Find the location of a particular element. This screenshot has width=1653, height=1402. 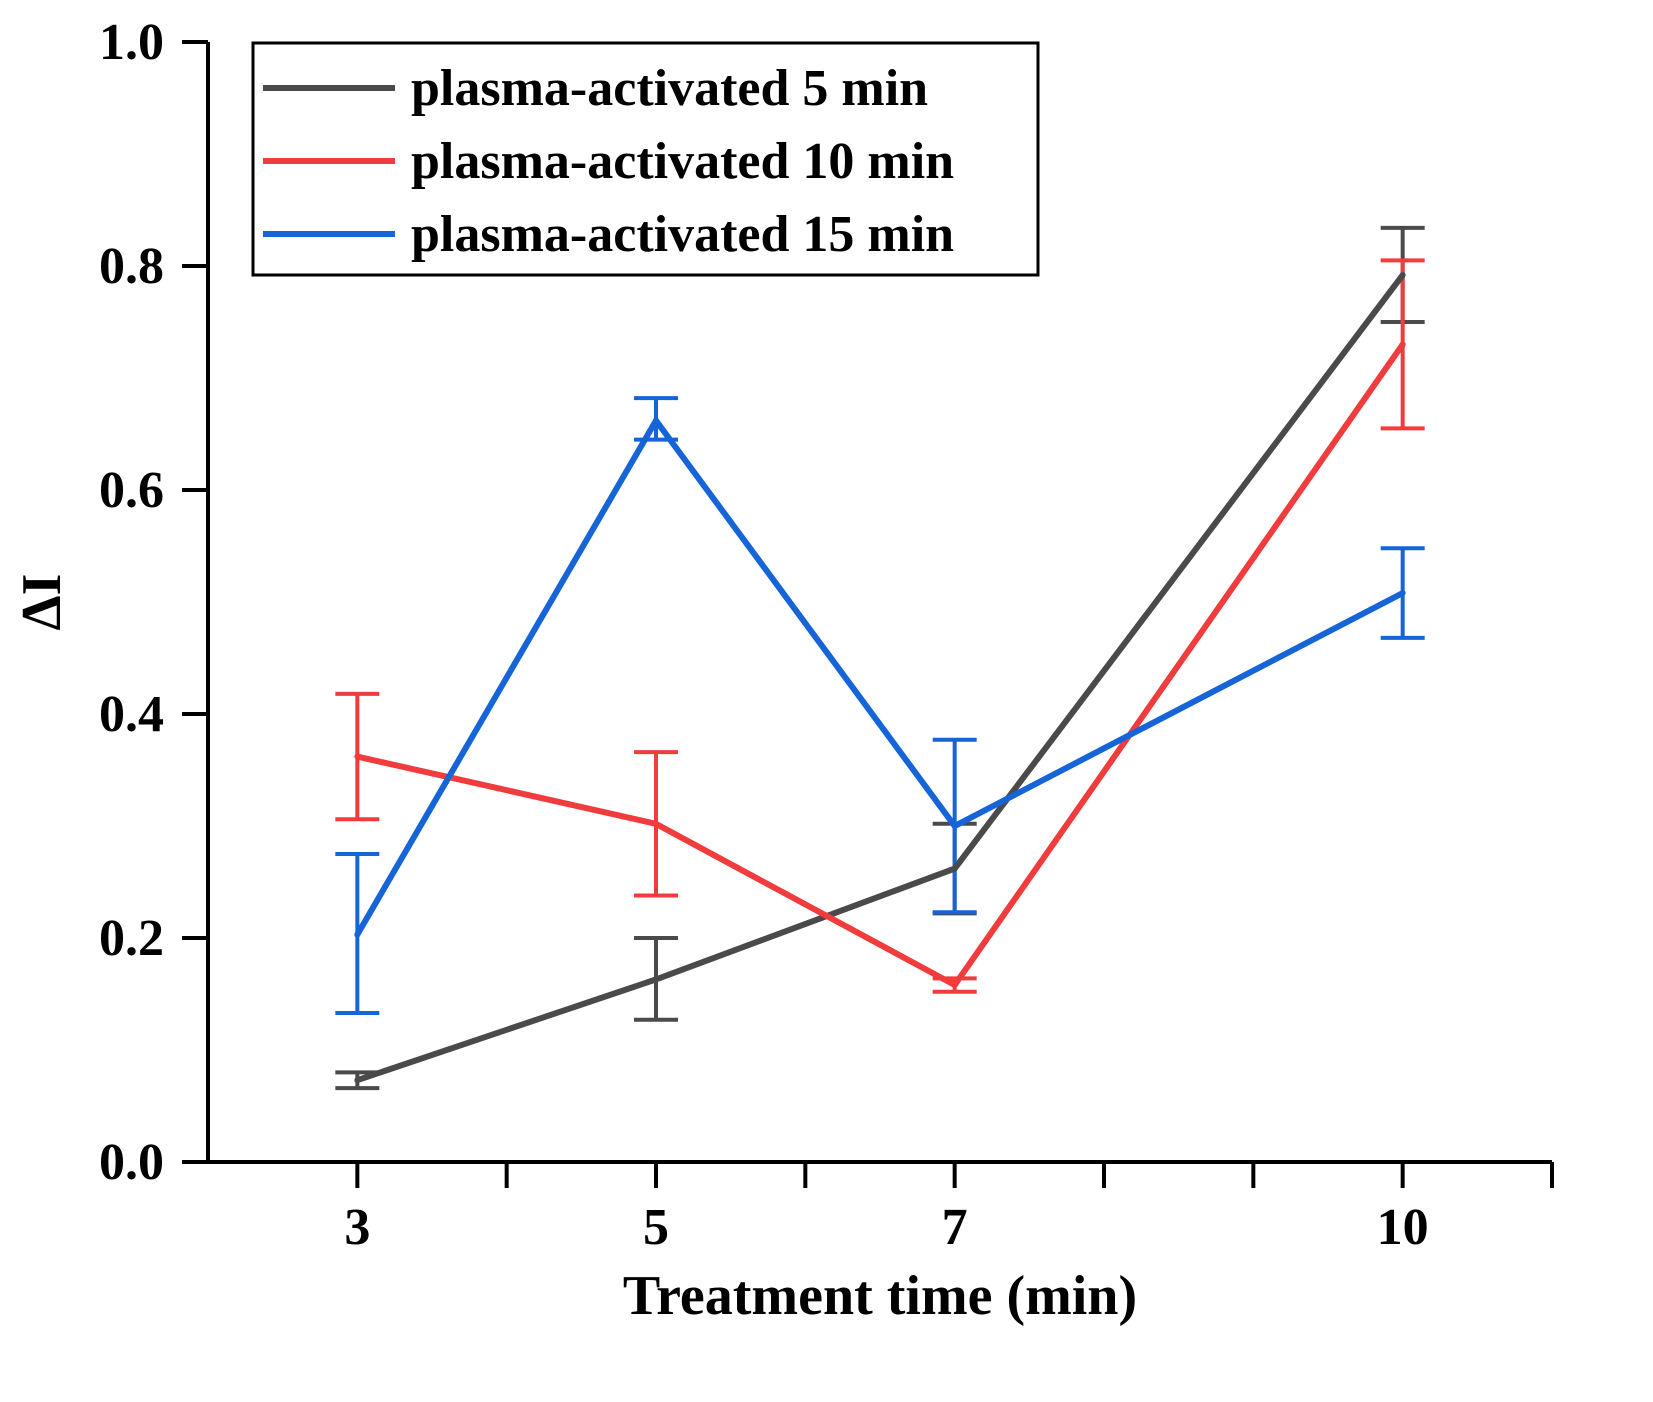

y-tick-label: 1.0 is located at coordinates (131, 42).